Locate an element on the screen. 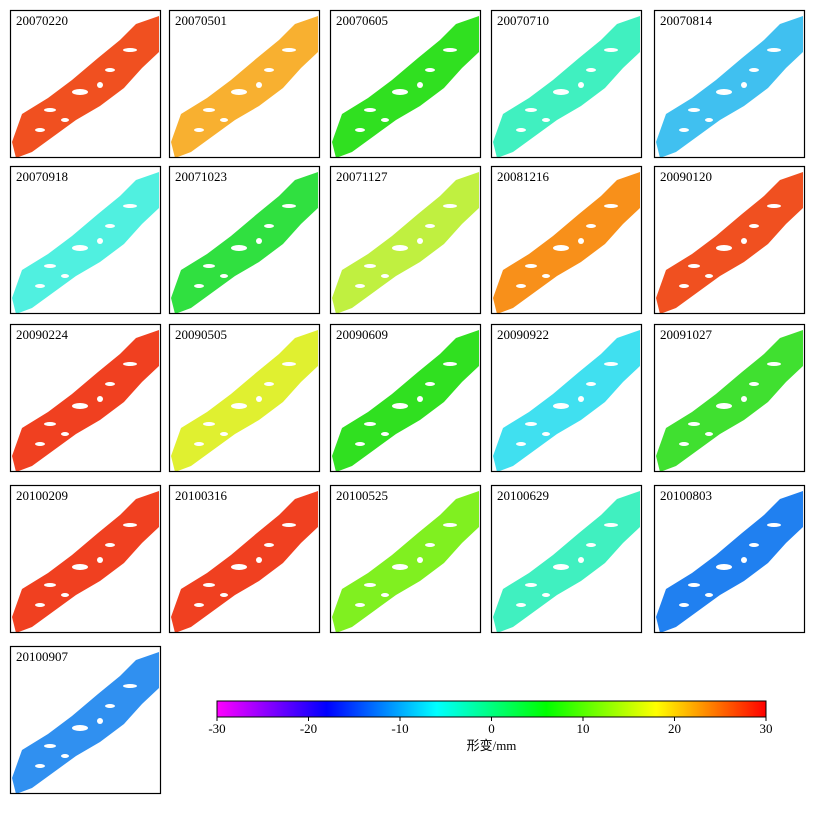  panel-date: 20100316 is located at coordinates (201, 495).